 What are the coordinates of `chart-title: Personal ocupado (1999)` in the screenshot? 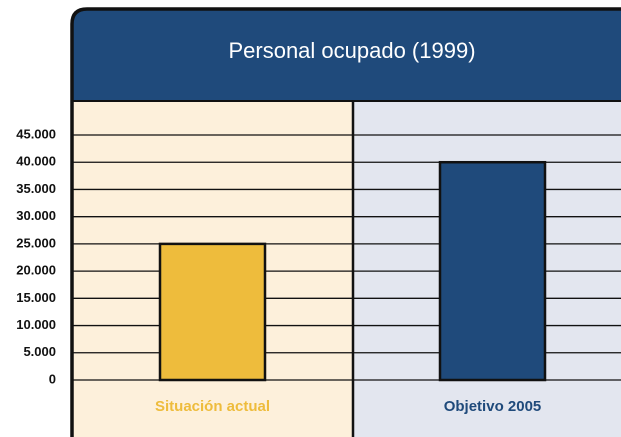 It's located at (351, 50).